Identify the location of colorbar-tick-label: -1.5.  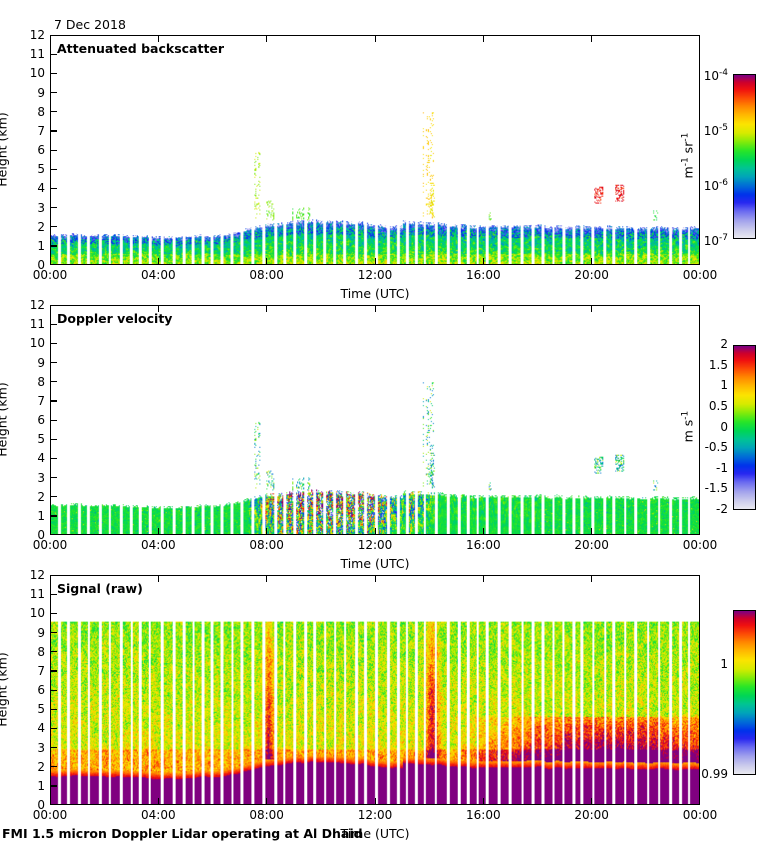
(716, 488).